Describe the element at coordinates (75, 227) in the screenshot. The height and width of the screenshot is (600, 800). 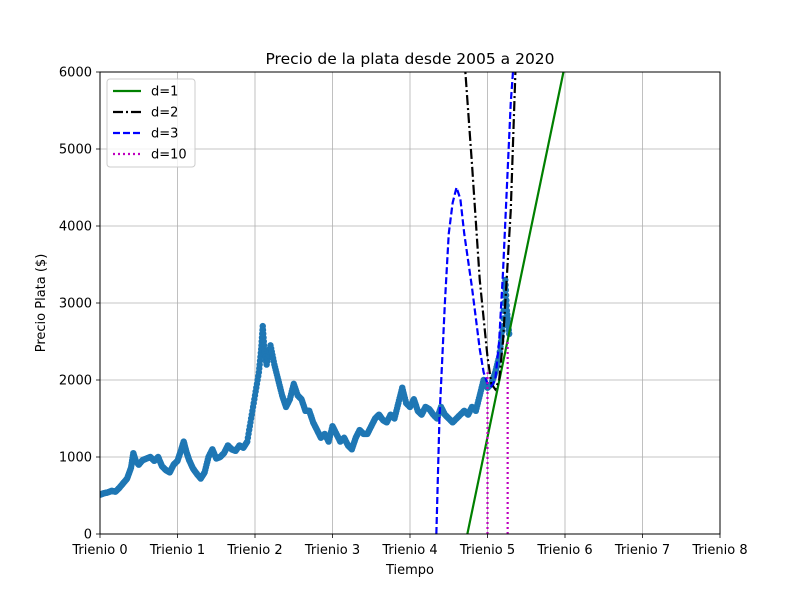
I see `y-tick-label: 4000` at that location.